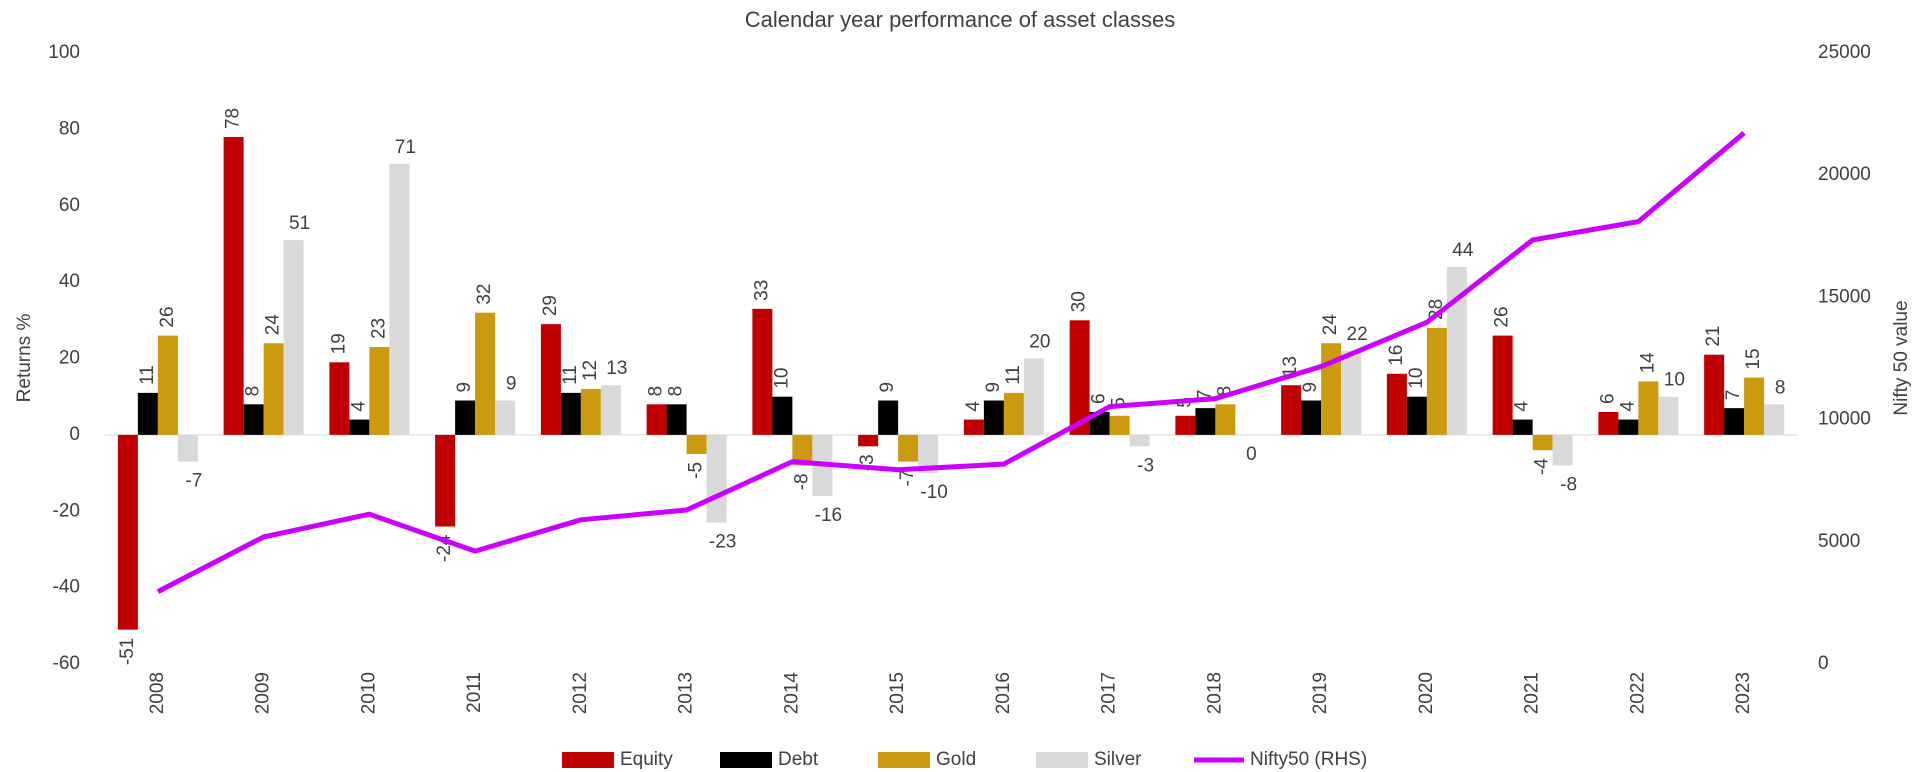 Image resolution: width=1921 pixels, height=772 pixels. Describe the element at coordinates (1118, 759) in the screenshot. I see `legend-label: Silver` at that location.